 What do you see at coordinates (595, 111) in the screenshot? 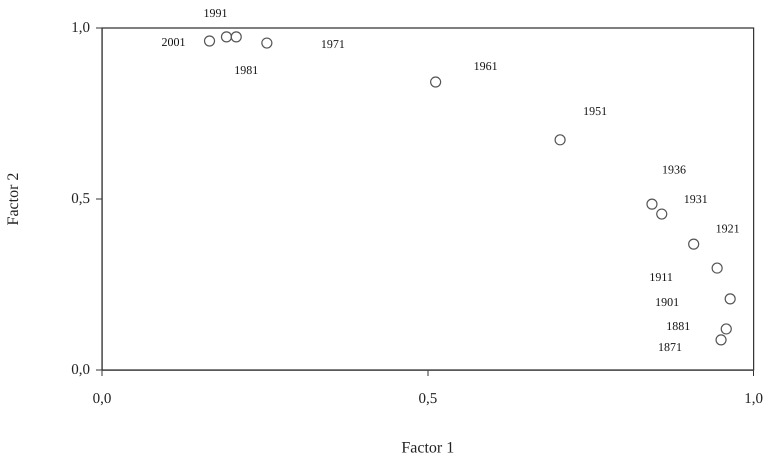
I see `annotation: 1951` at bounding box center [595, 111].